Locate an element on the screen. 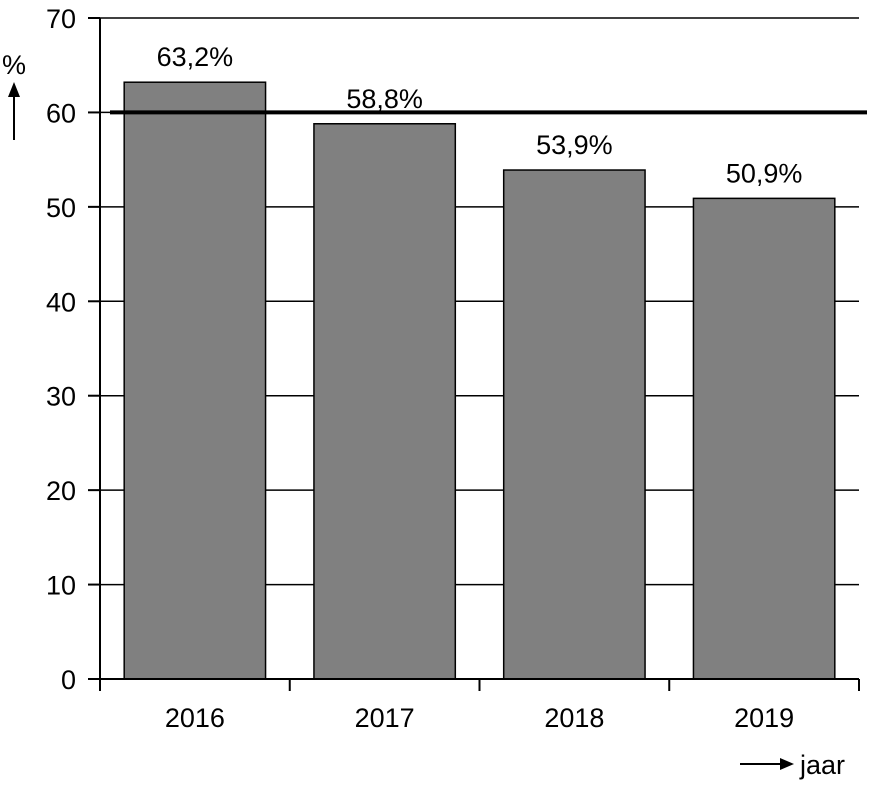  y-tick-label: 30 is located at coordinates (61, 397).